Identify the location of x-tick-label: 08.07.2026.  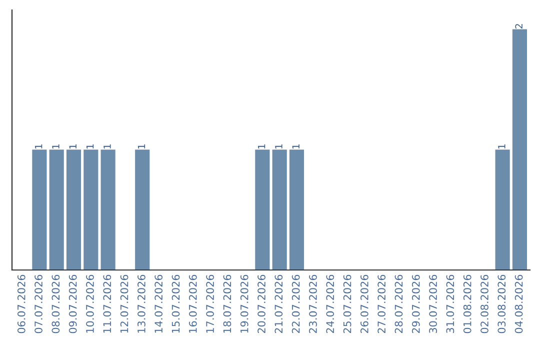
(56, 304).